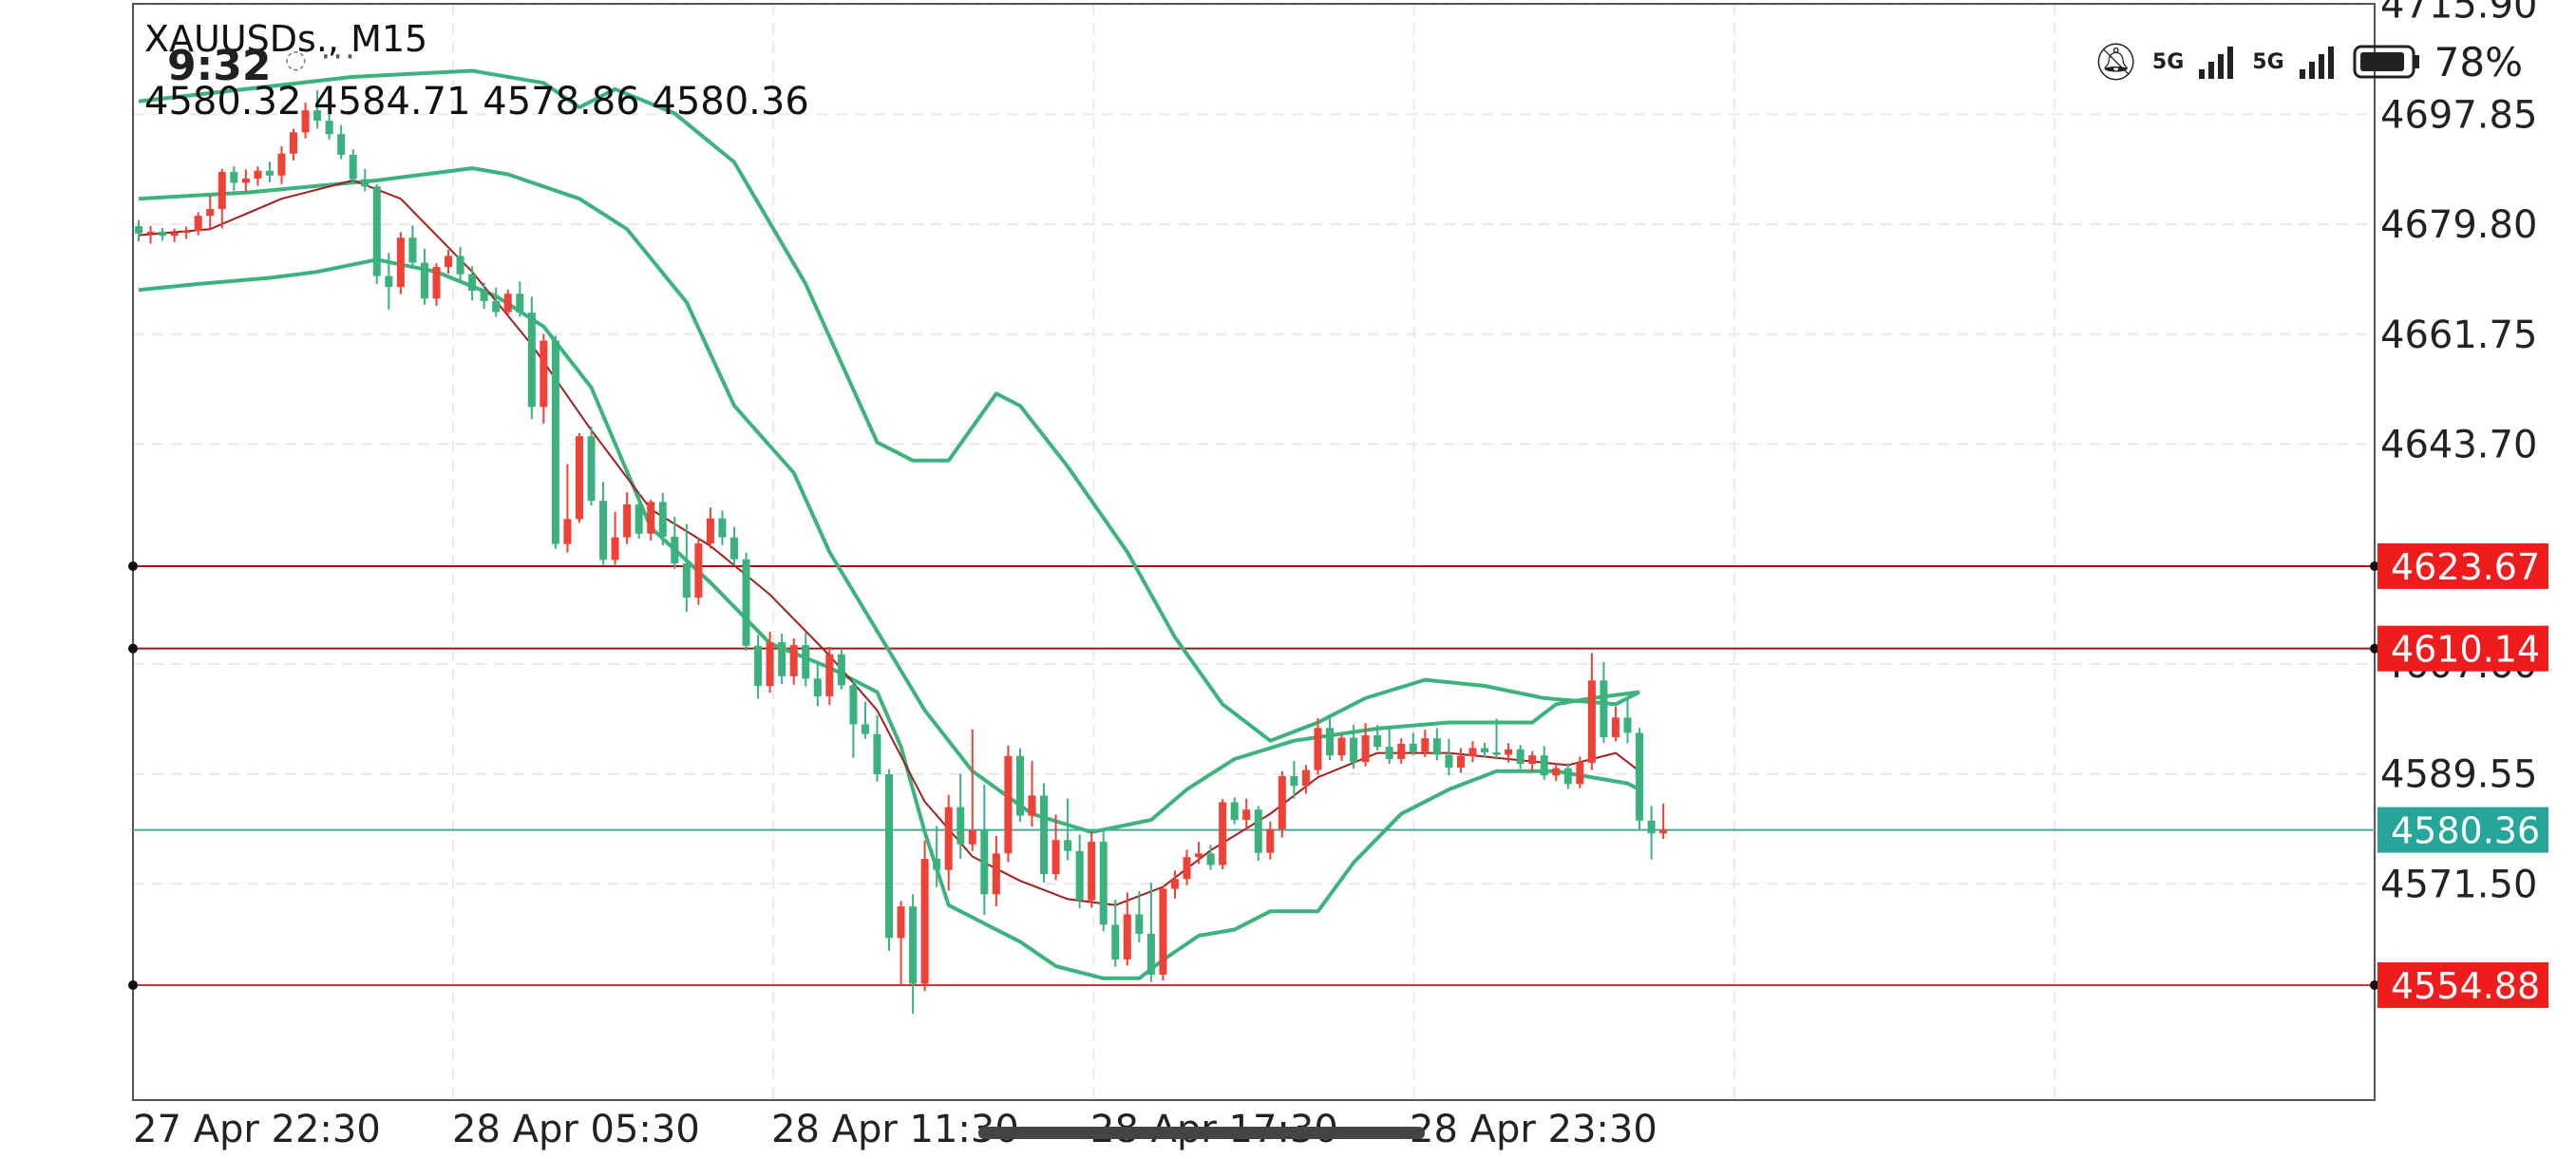 The height and width of the screenshot is (1159, 2576). Describe the element at coordinates (2216, 63) in the screenshot. I see `signal-5g-icon` at that location.